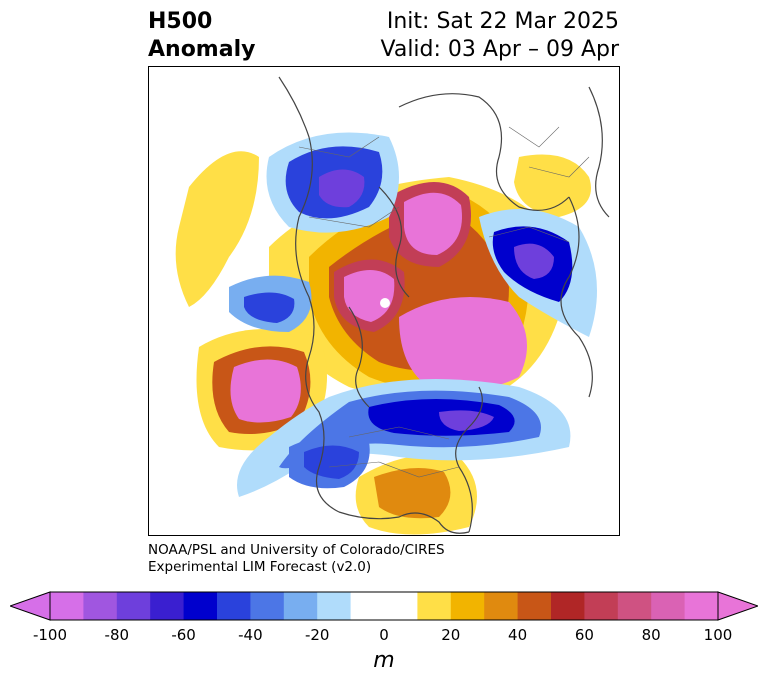  What do you see at coordinates (260, 567) in the screenshot?
I see `credit-line-2: Experimental LIM Forecast (v2.0)` at bounding box center [260, 567].